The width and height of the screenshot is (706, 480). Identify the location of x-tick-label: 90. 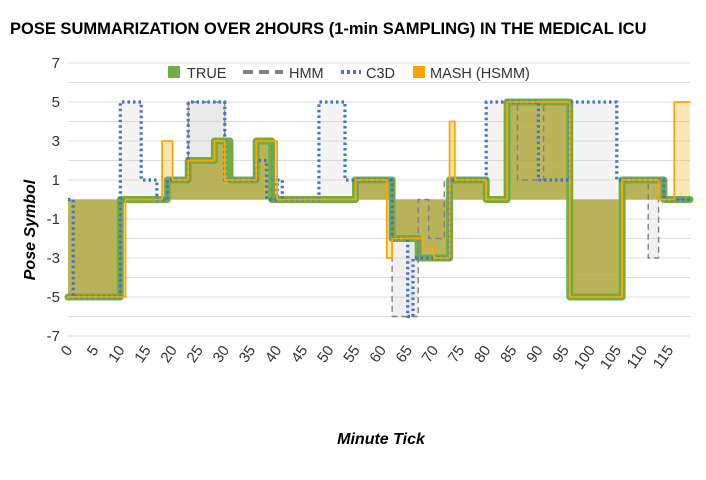
(534, 354).